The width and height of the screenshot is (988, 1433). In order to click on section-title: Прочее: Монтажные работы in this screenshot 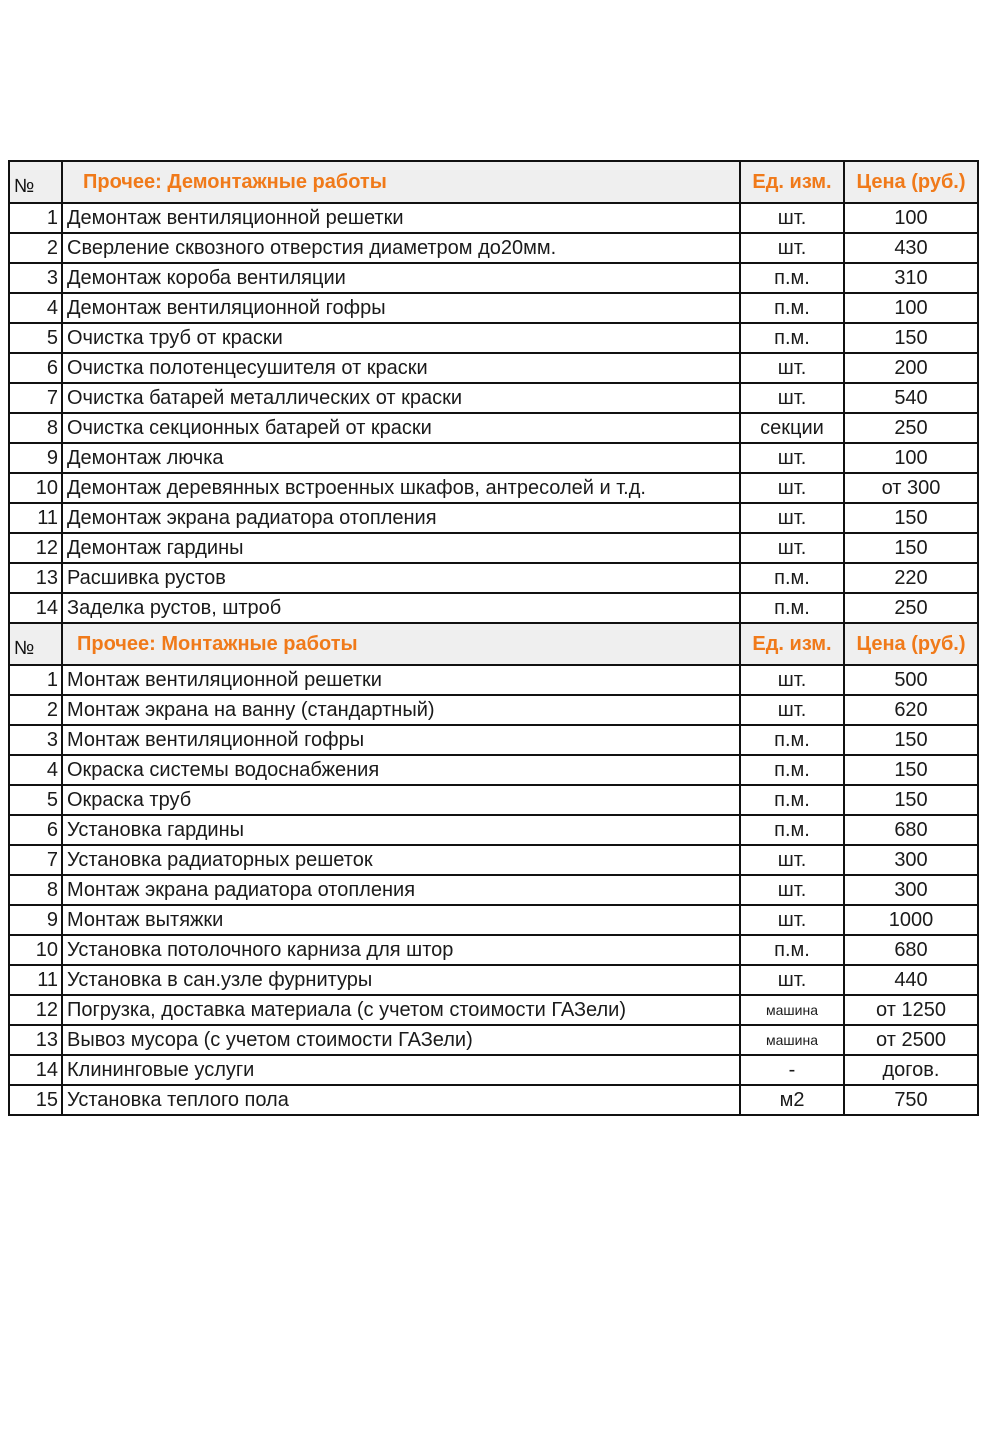, I will do `click(401, 644)`.